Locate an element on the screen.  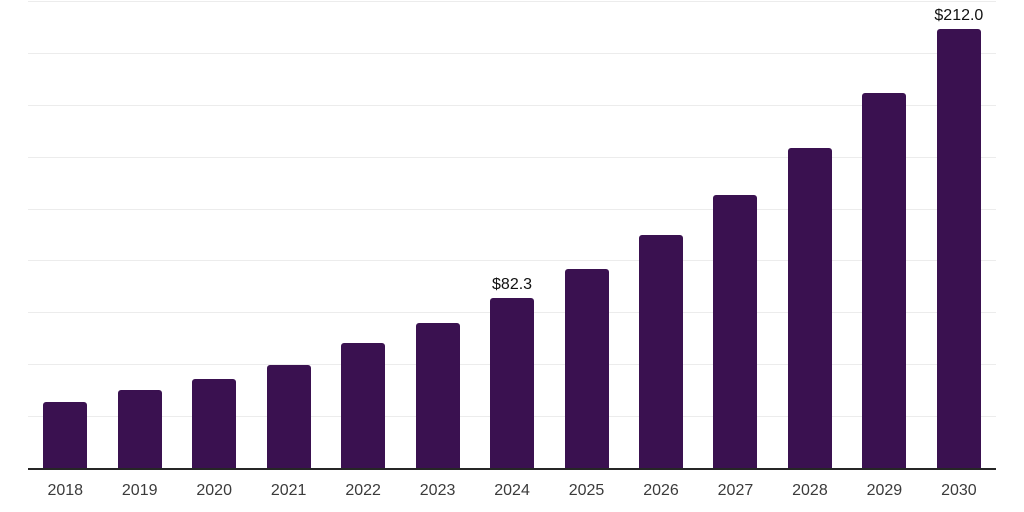
bar-slot-2020 is located at coordinates (214, 235).